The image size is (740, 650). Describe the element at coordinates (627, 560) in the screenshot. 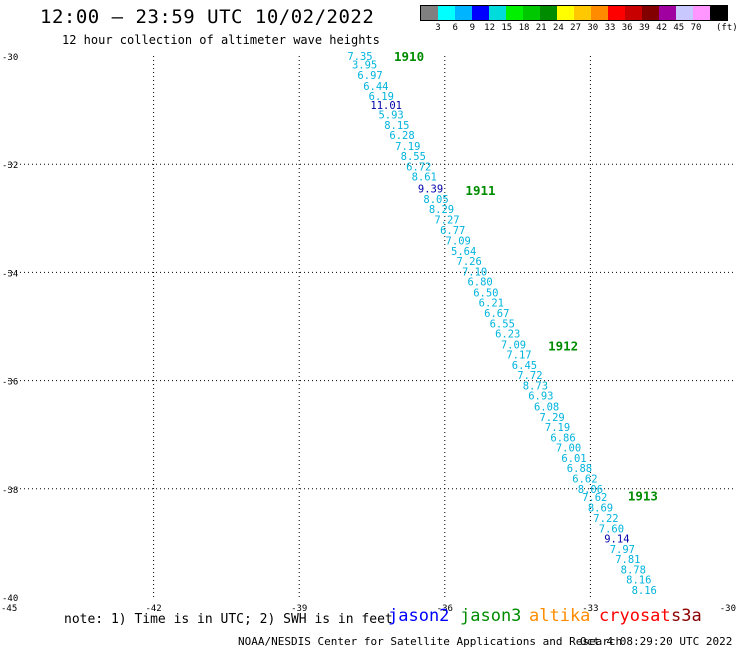

I see `wave-height-value: 7.81` at that location.